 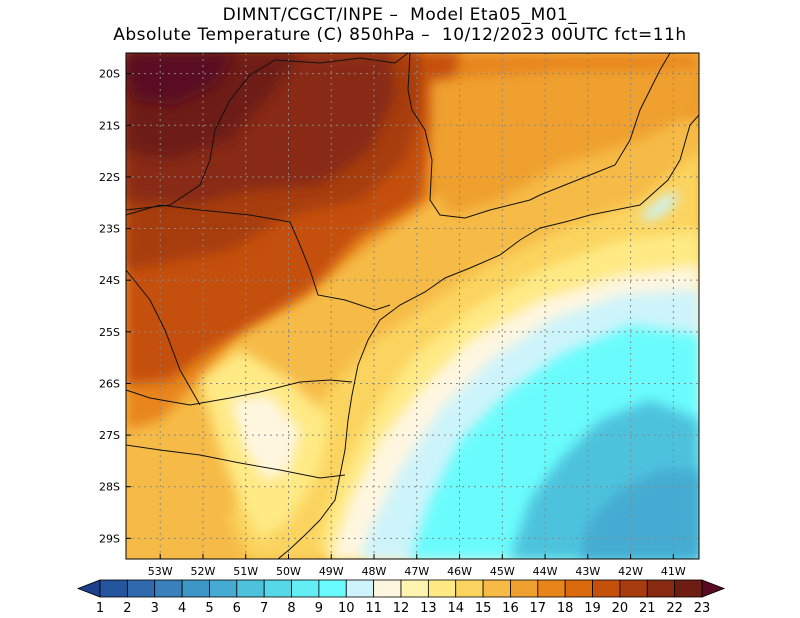 I want to click on colorbar-labels: 1 2 3 4 5 6 7 8 9 10 11 12 13 14 15 16 17 18 19 20 21 22 23, so click(x=403, y=608).